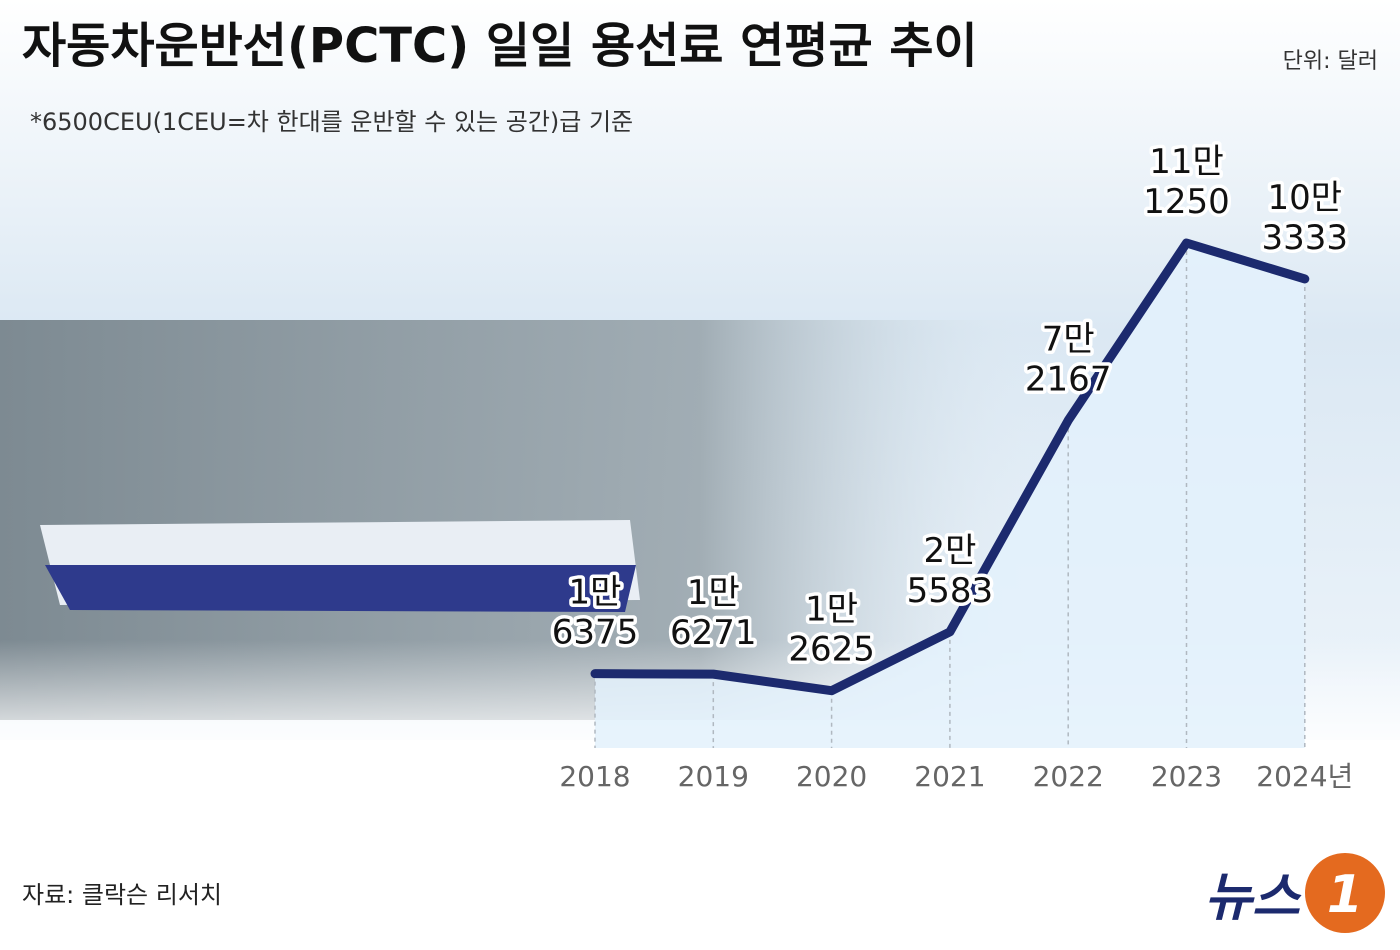  What do you see at coordinates (1330, 61) in the screenshot?
I see `unit: 단위: 달러` at bounding box center [1330, 61].